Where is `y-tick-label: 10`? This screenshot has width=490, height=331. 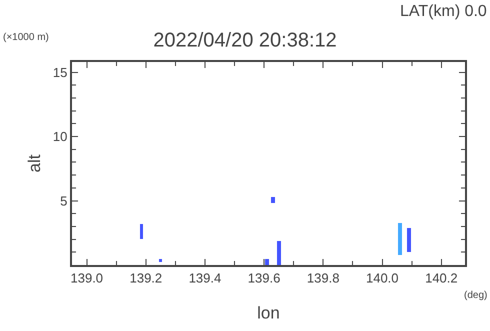 y-tick-label: 10 is located at coordinates (60, 136).